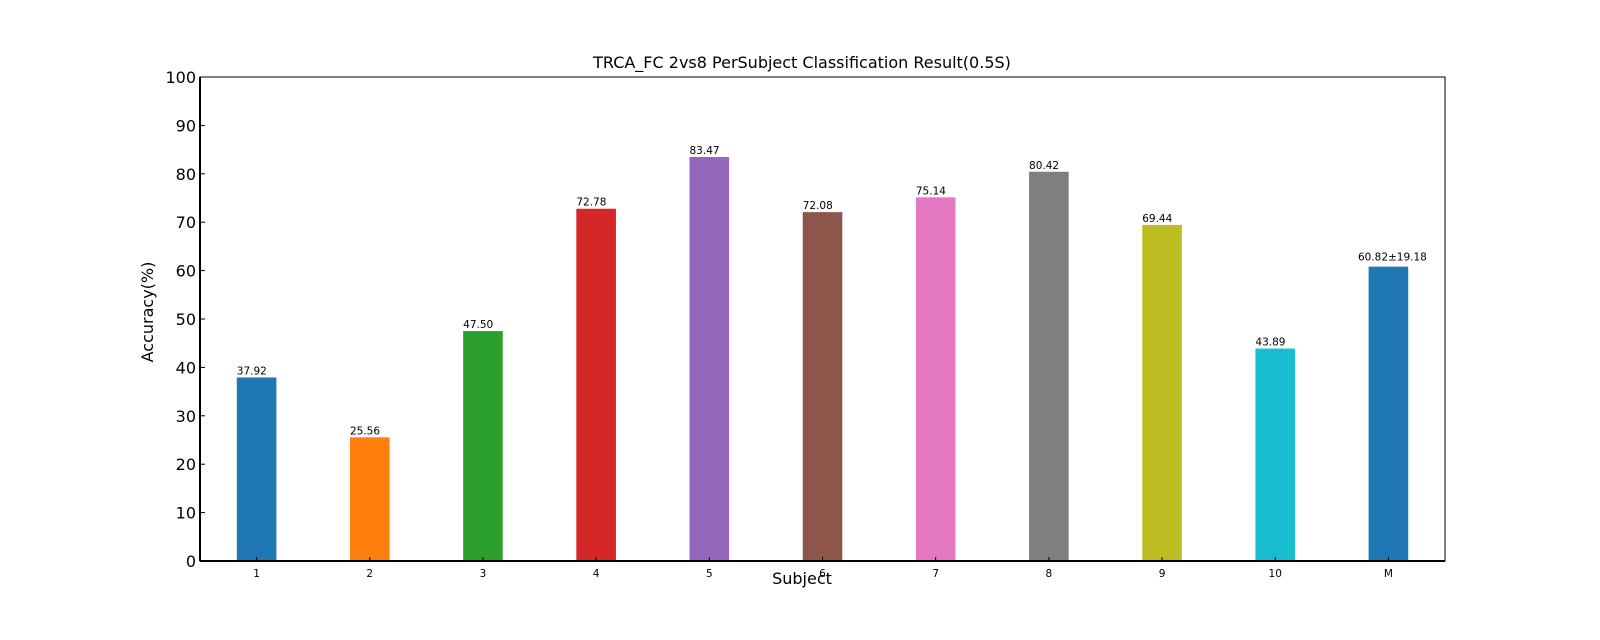  I want to click on y-tick-label: 90, so click(186, 125).